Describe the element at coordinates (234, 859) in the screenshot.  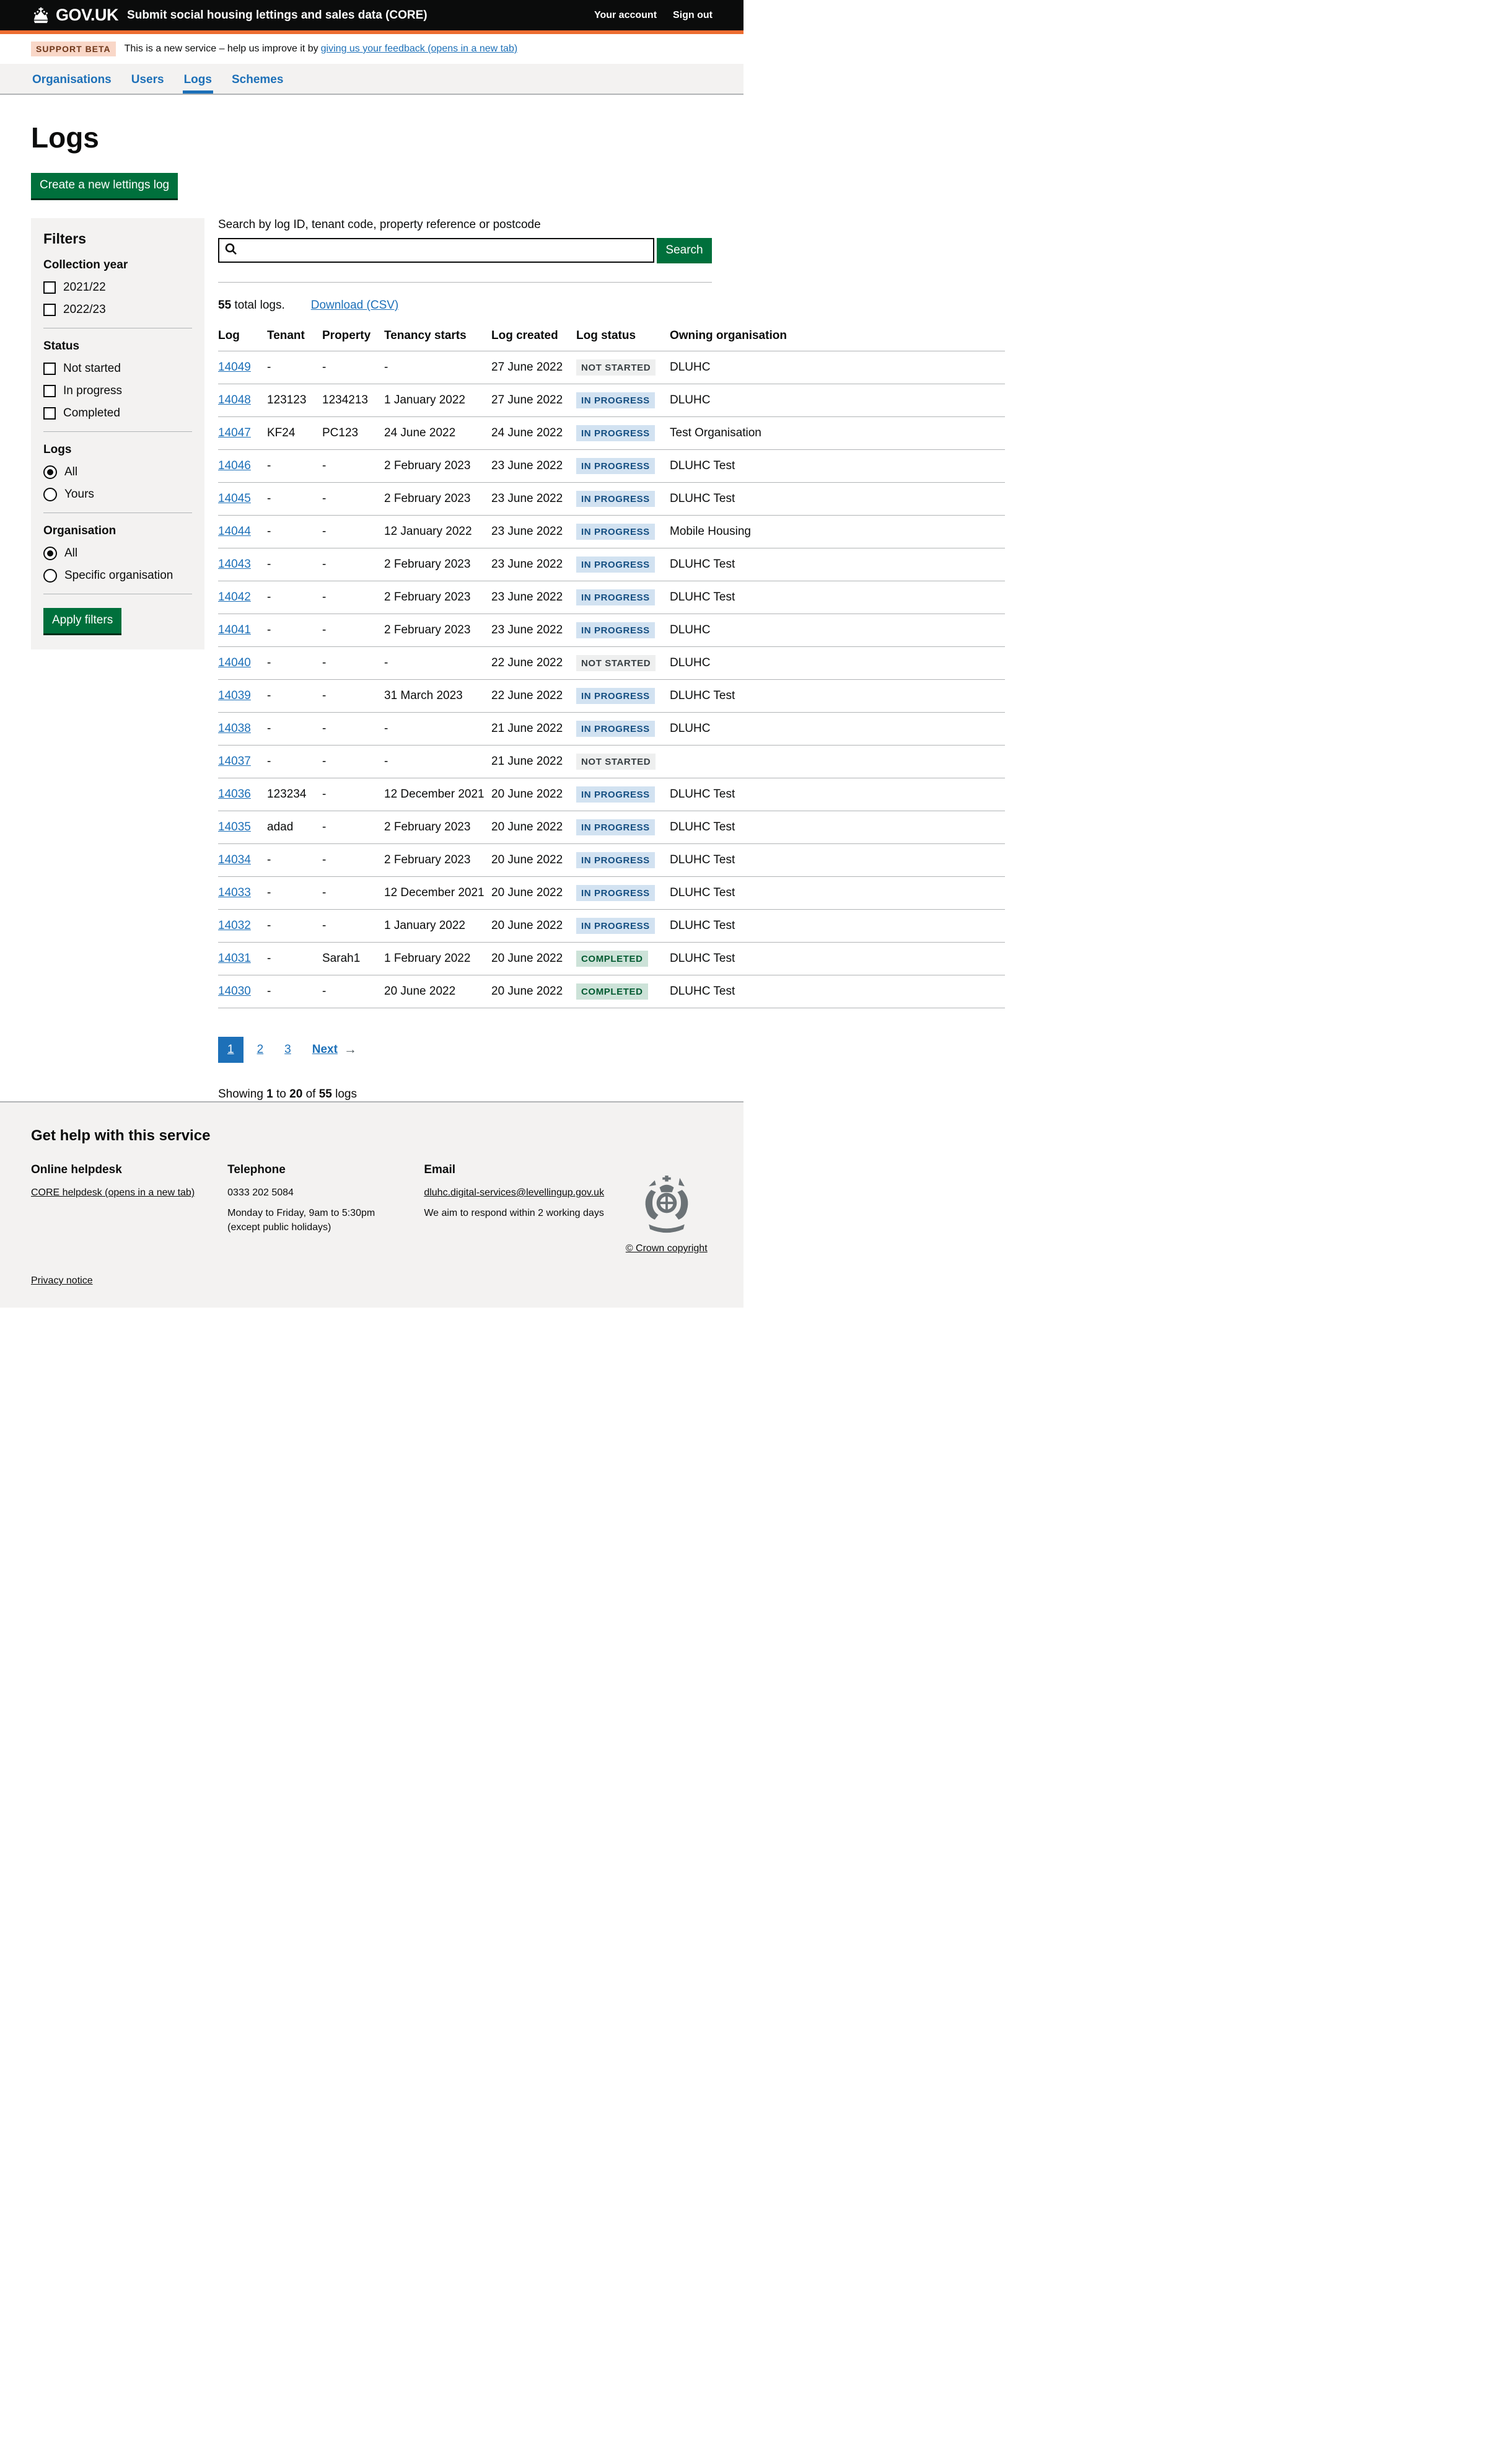
I see `log-link: 14034` at that location.